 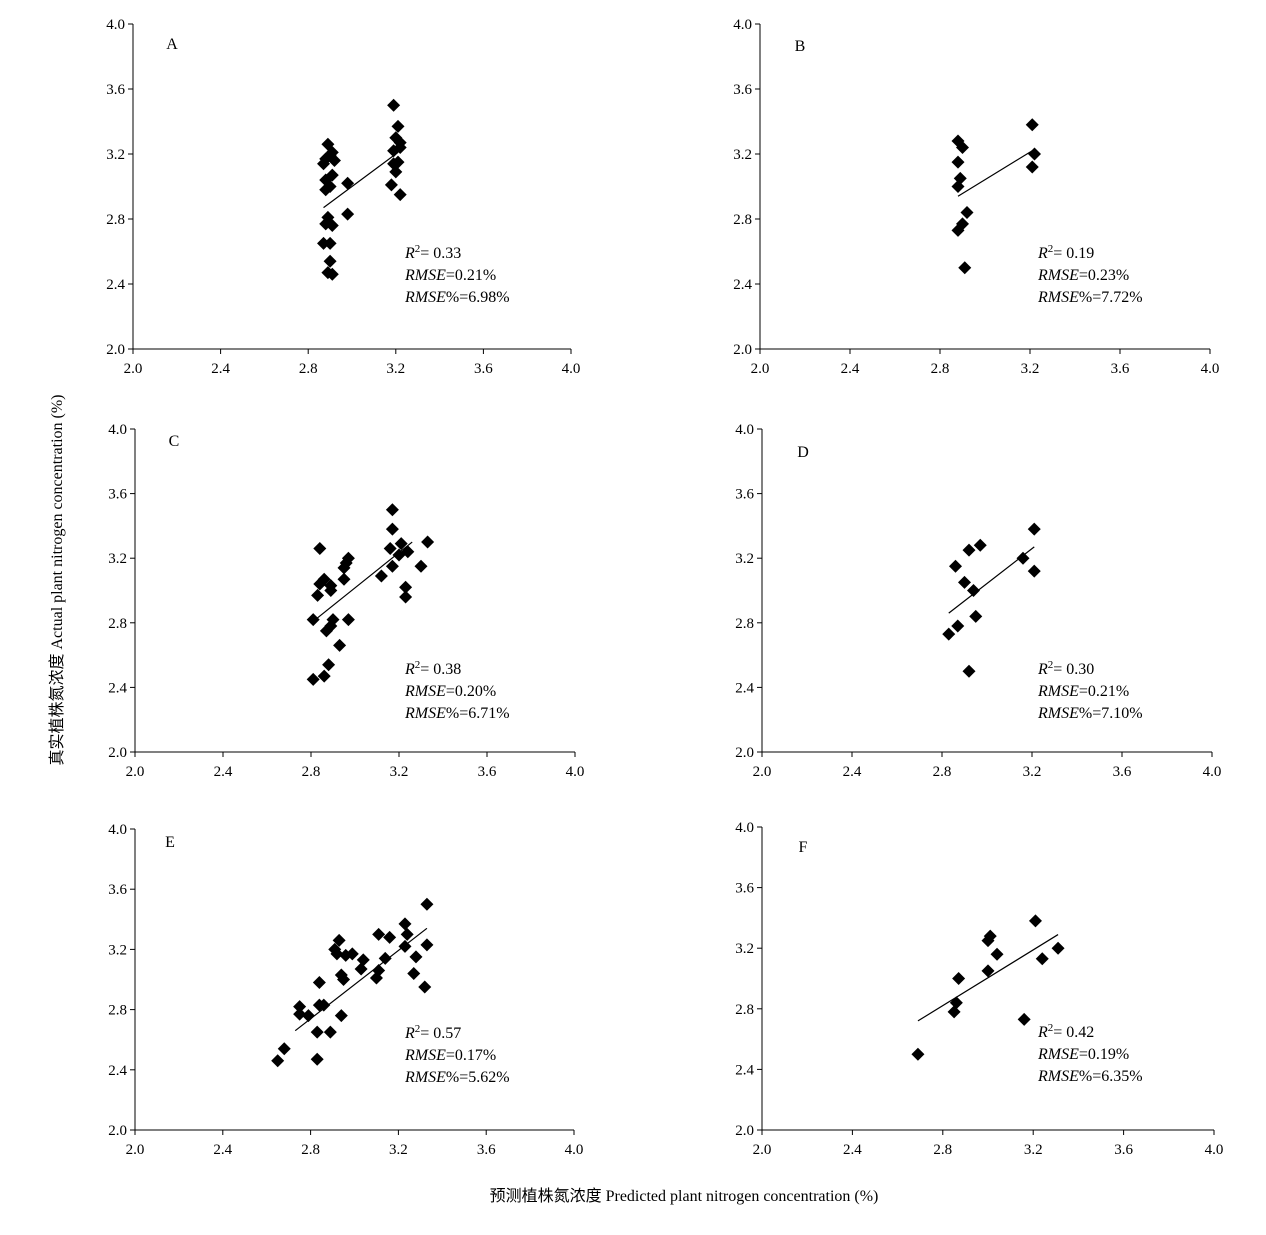 I want to click on rmse-stat: RMSE=0.20%, so click(x=450, y=691).